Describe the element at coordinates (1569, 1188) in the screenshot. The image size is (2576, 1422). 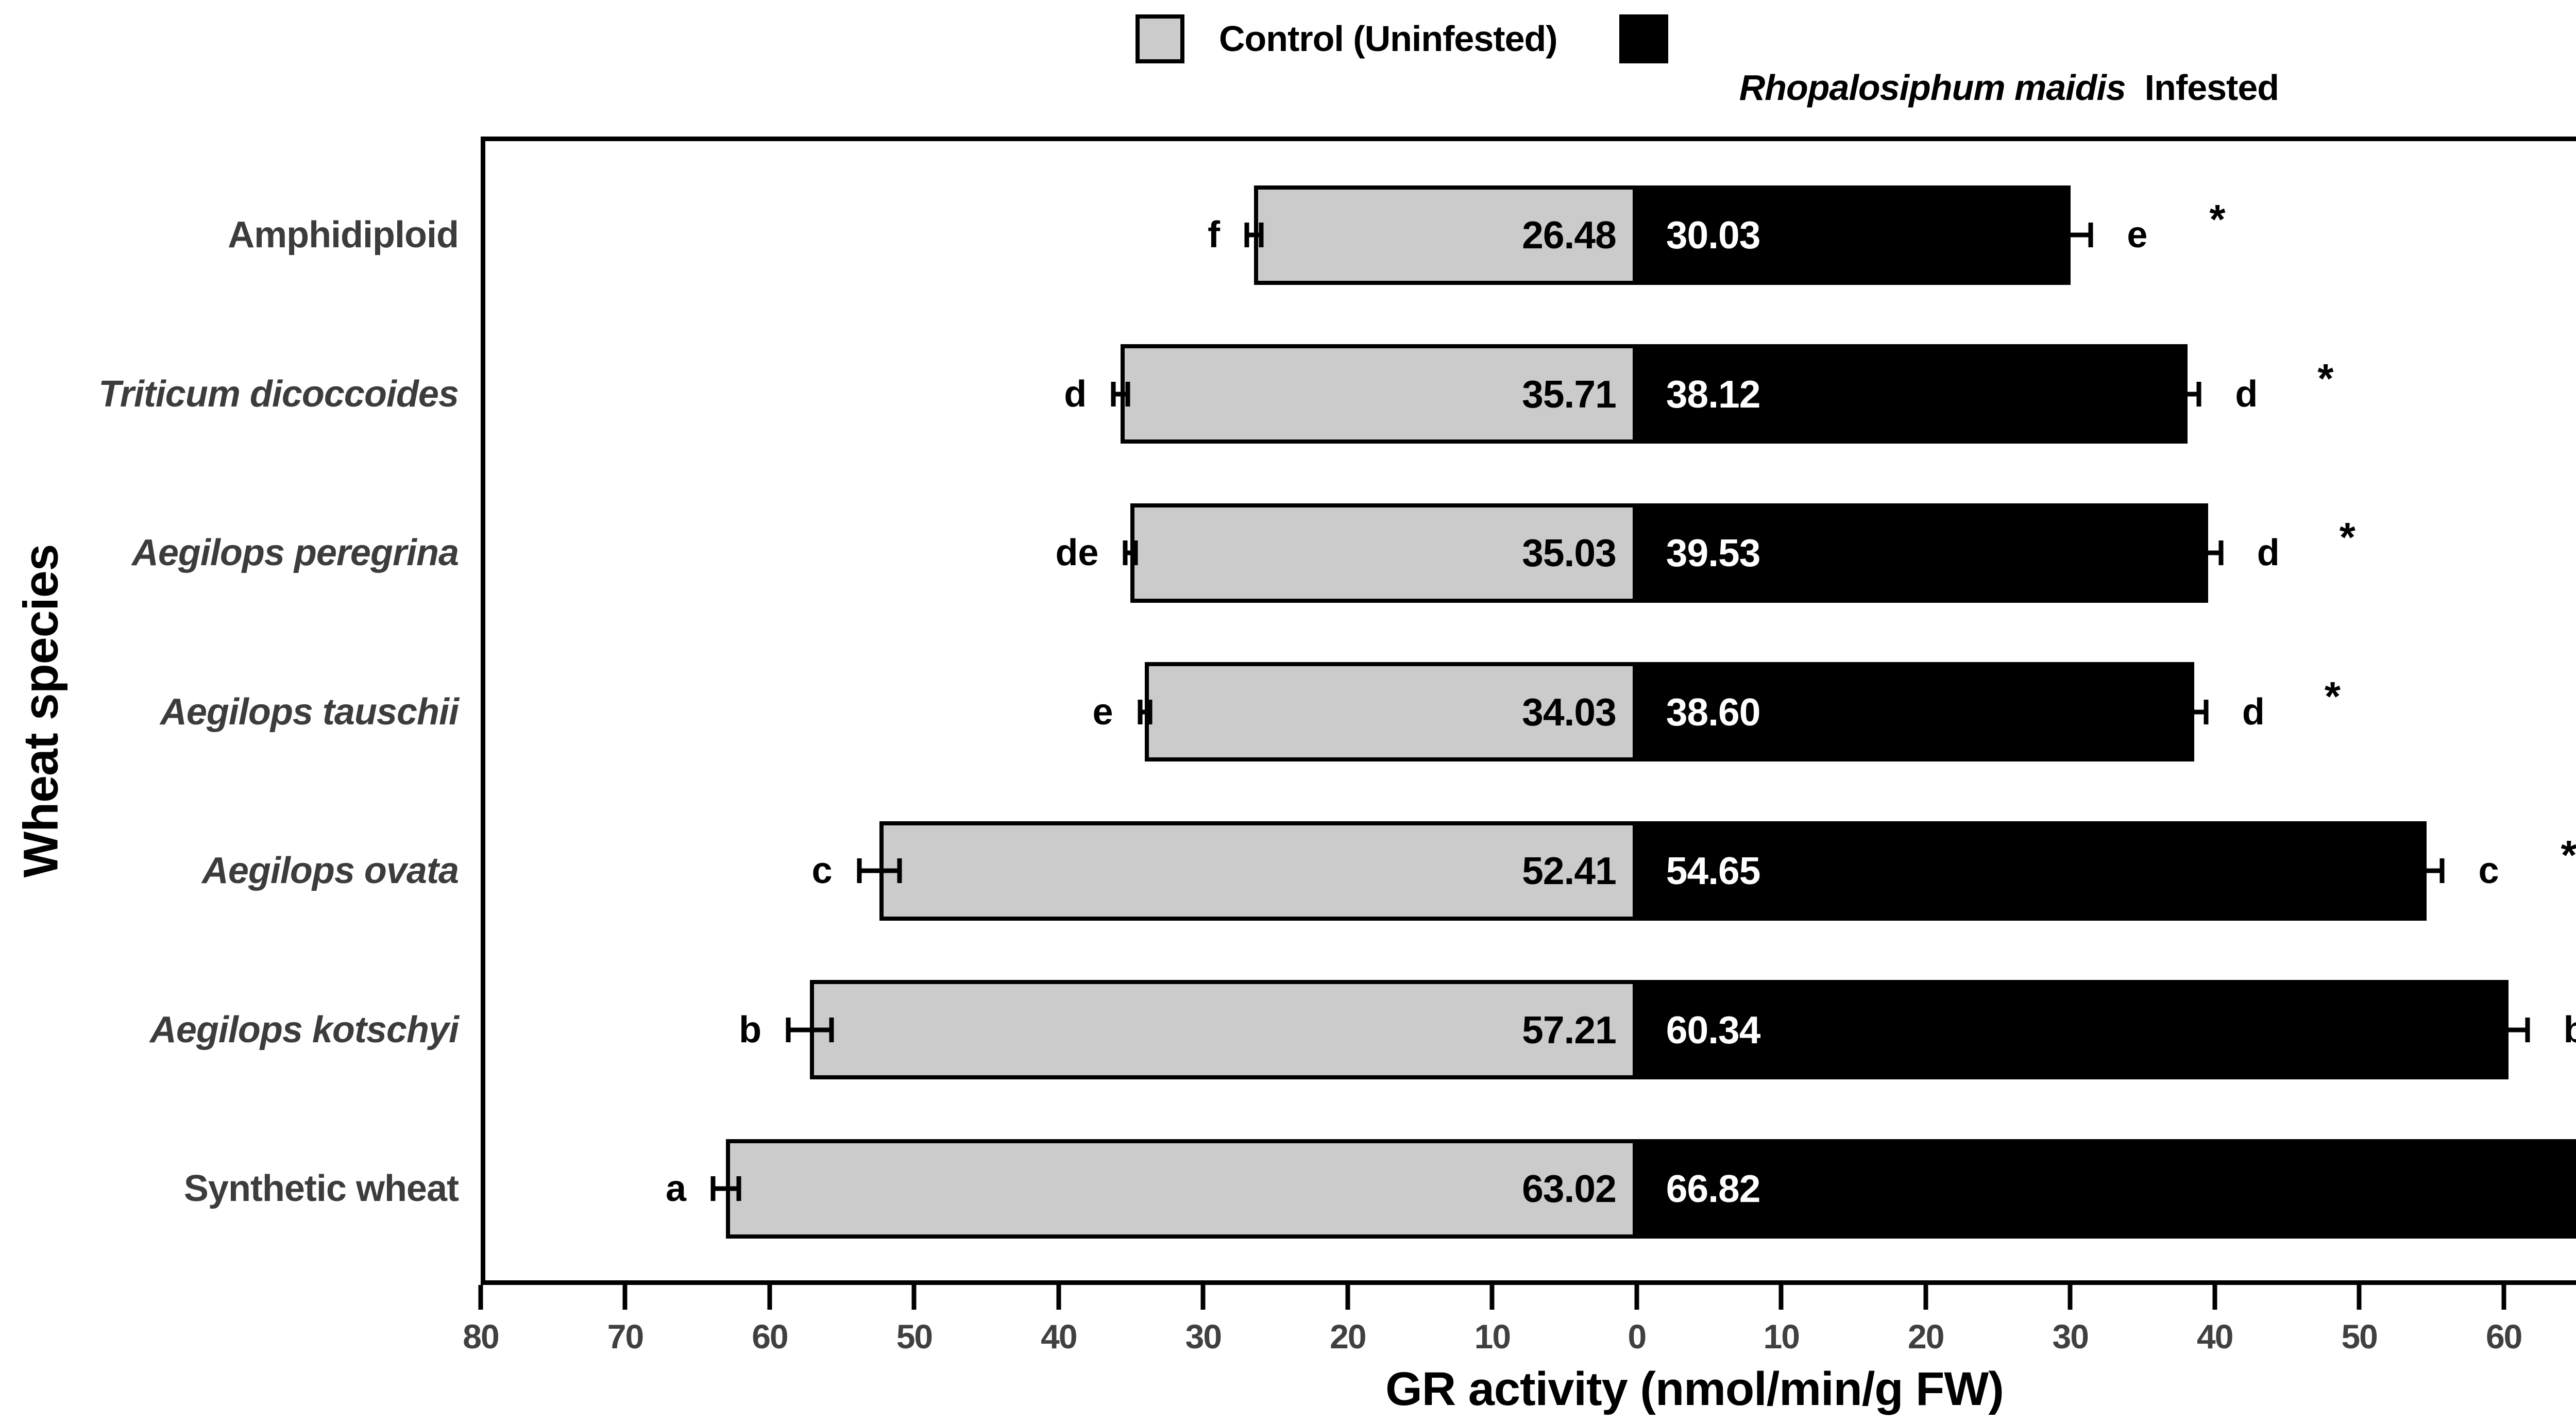
I see `value-label-control: 63.02` at that location.